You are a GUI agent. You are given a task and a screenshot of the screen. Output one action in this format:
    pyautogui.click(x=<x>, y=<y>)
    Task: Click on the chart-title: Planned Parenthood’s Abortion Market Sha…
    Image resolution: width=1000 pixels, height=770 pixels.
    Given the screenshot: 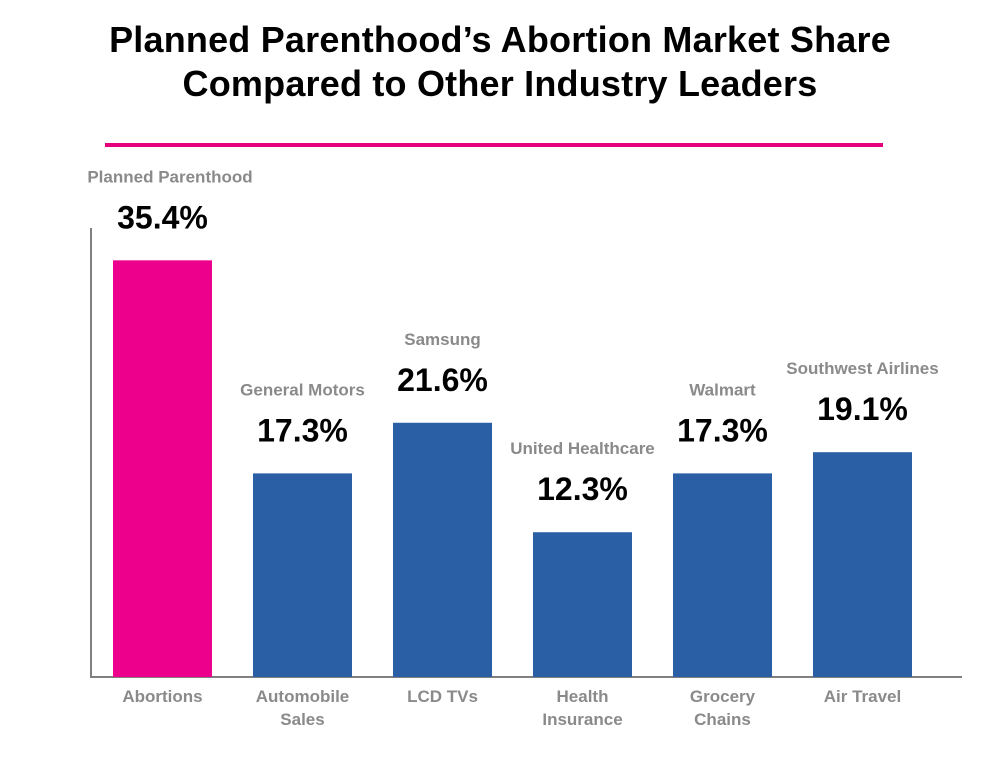 What is the action you would take?
    pyautogui.click(x=500, y=62)
    